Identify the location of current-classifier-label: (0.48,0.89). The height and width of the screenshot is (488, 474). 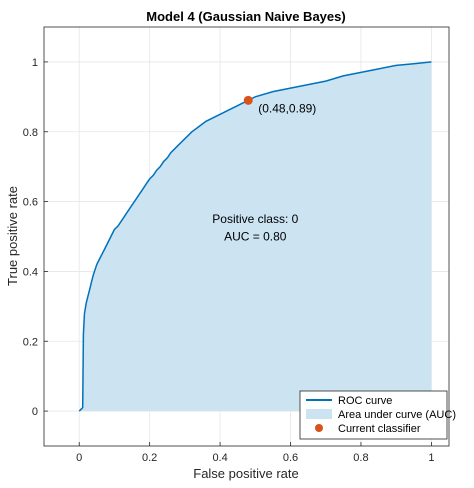
(287, 108).